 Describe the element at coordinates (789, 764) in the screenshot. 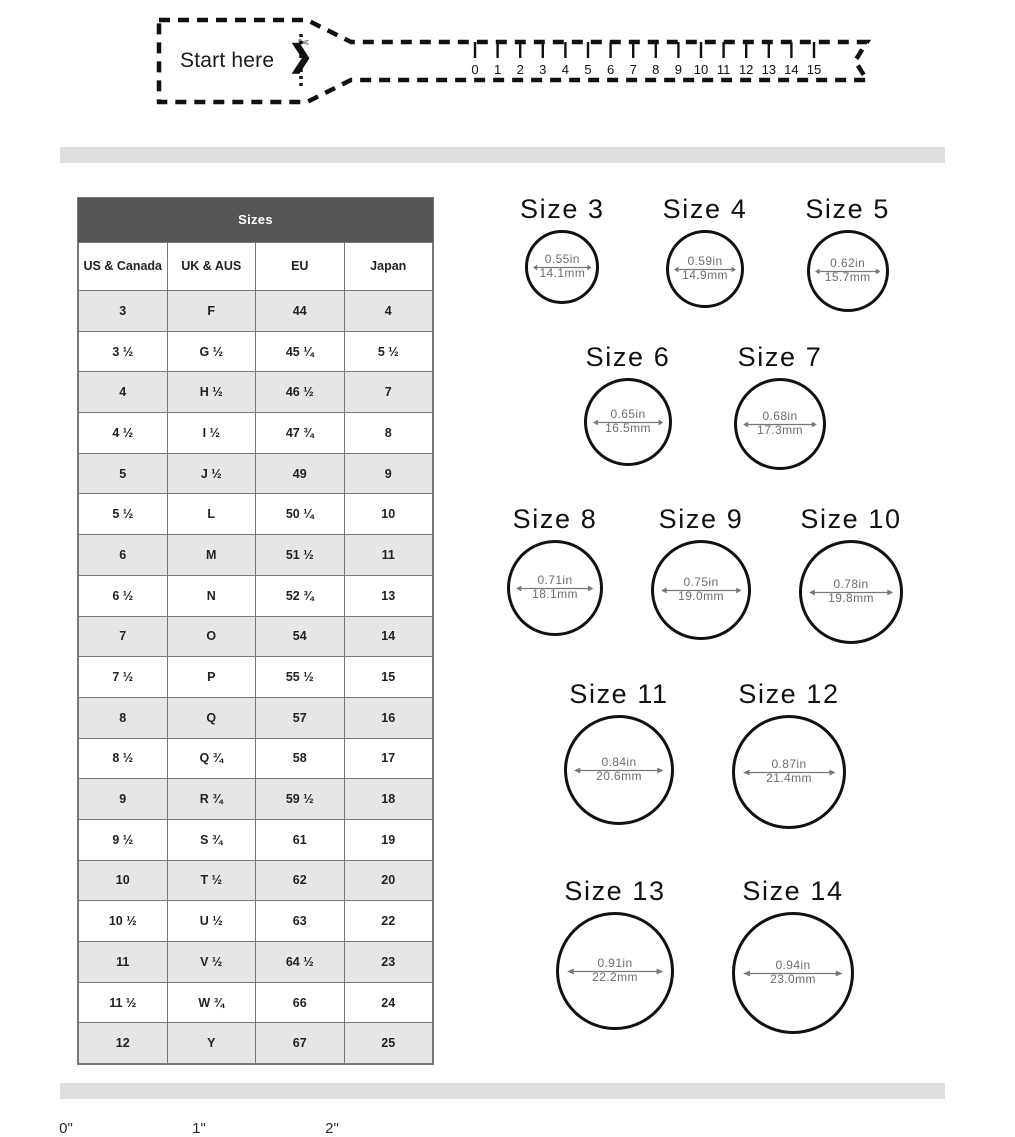

I see `ring-diameter-inches: 0.87in` at that location.